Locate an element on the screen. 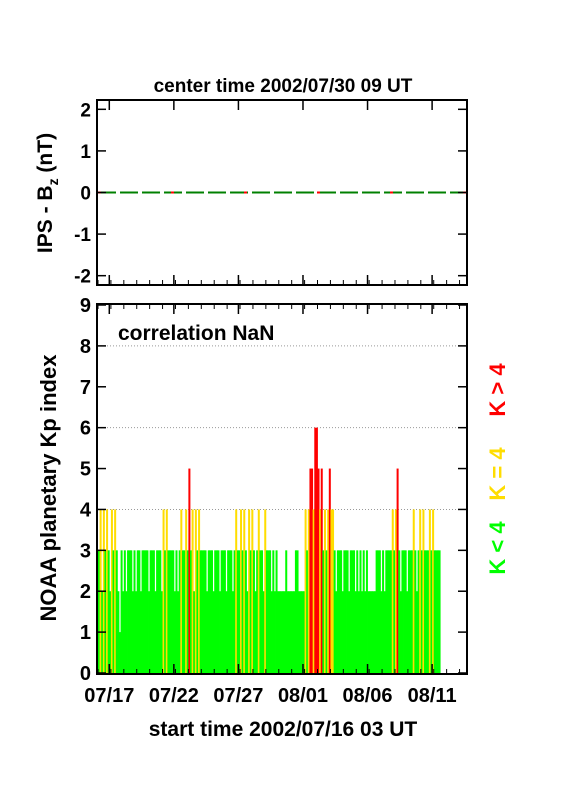 The image size is (566, 793). kp-y-tick-label: 2 is located at coordinates (85, 592).